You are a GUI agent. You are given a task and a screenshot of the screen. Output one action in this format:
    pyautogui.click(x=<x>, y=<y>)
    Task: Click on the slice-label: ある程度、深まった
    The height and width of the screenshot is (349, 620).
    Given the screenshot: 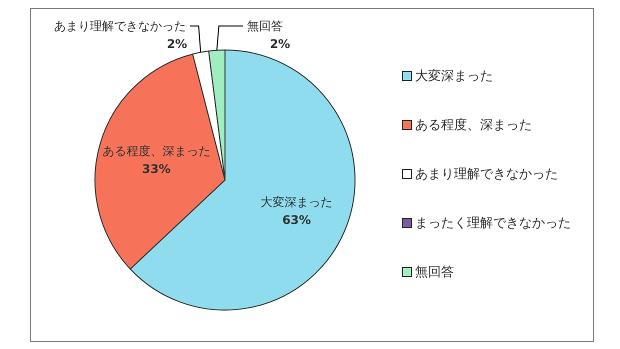 What is the action you would take?
    pyautogui.click(x=156, y=151)
    